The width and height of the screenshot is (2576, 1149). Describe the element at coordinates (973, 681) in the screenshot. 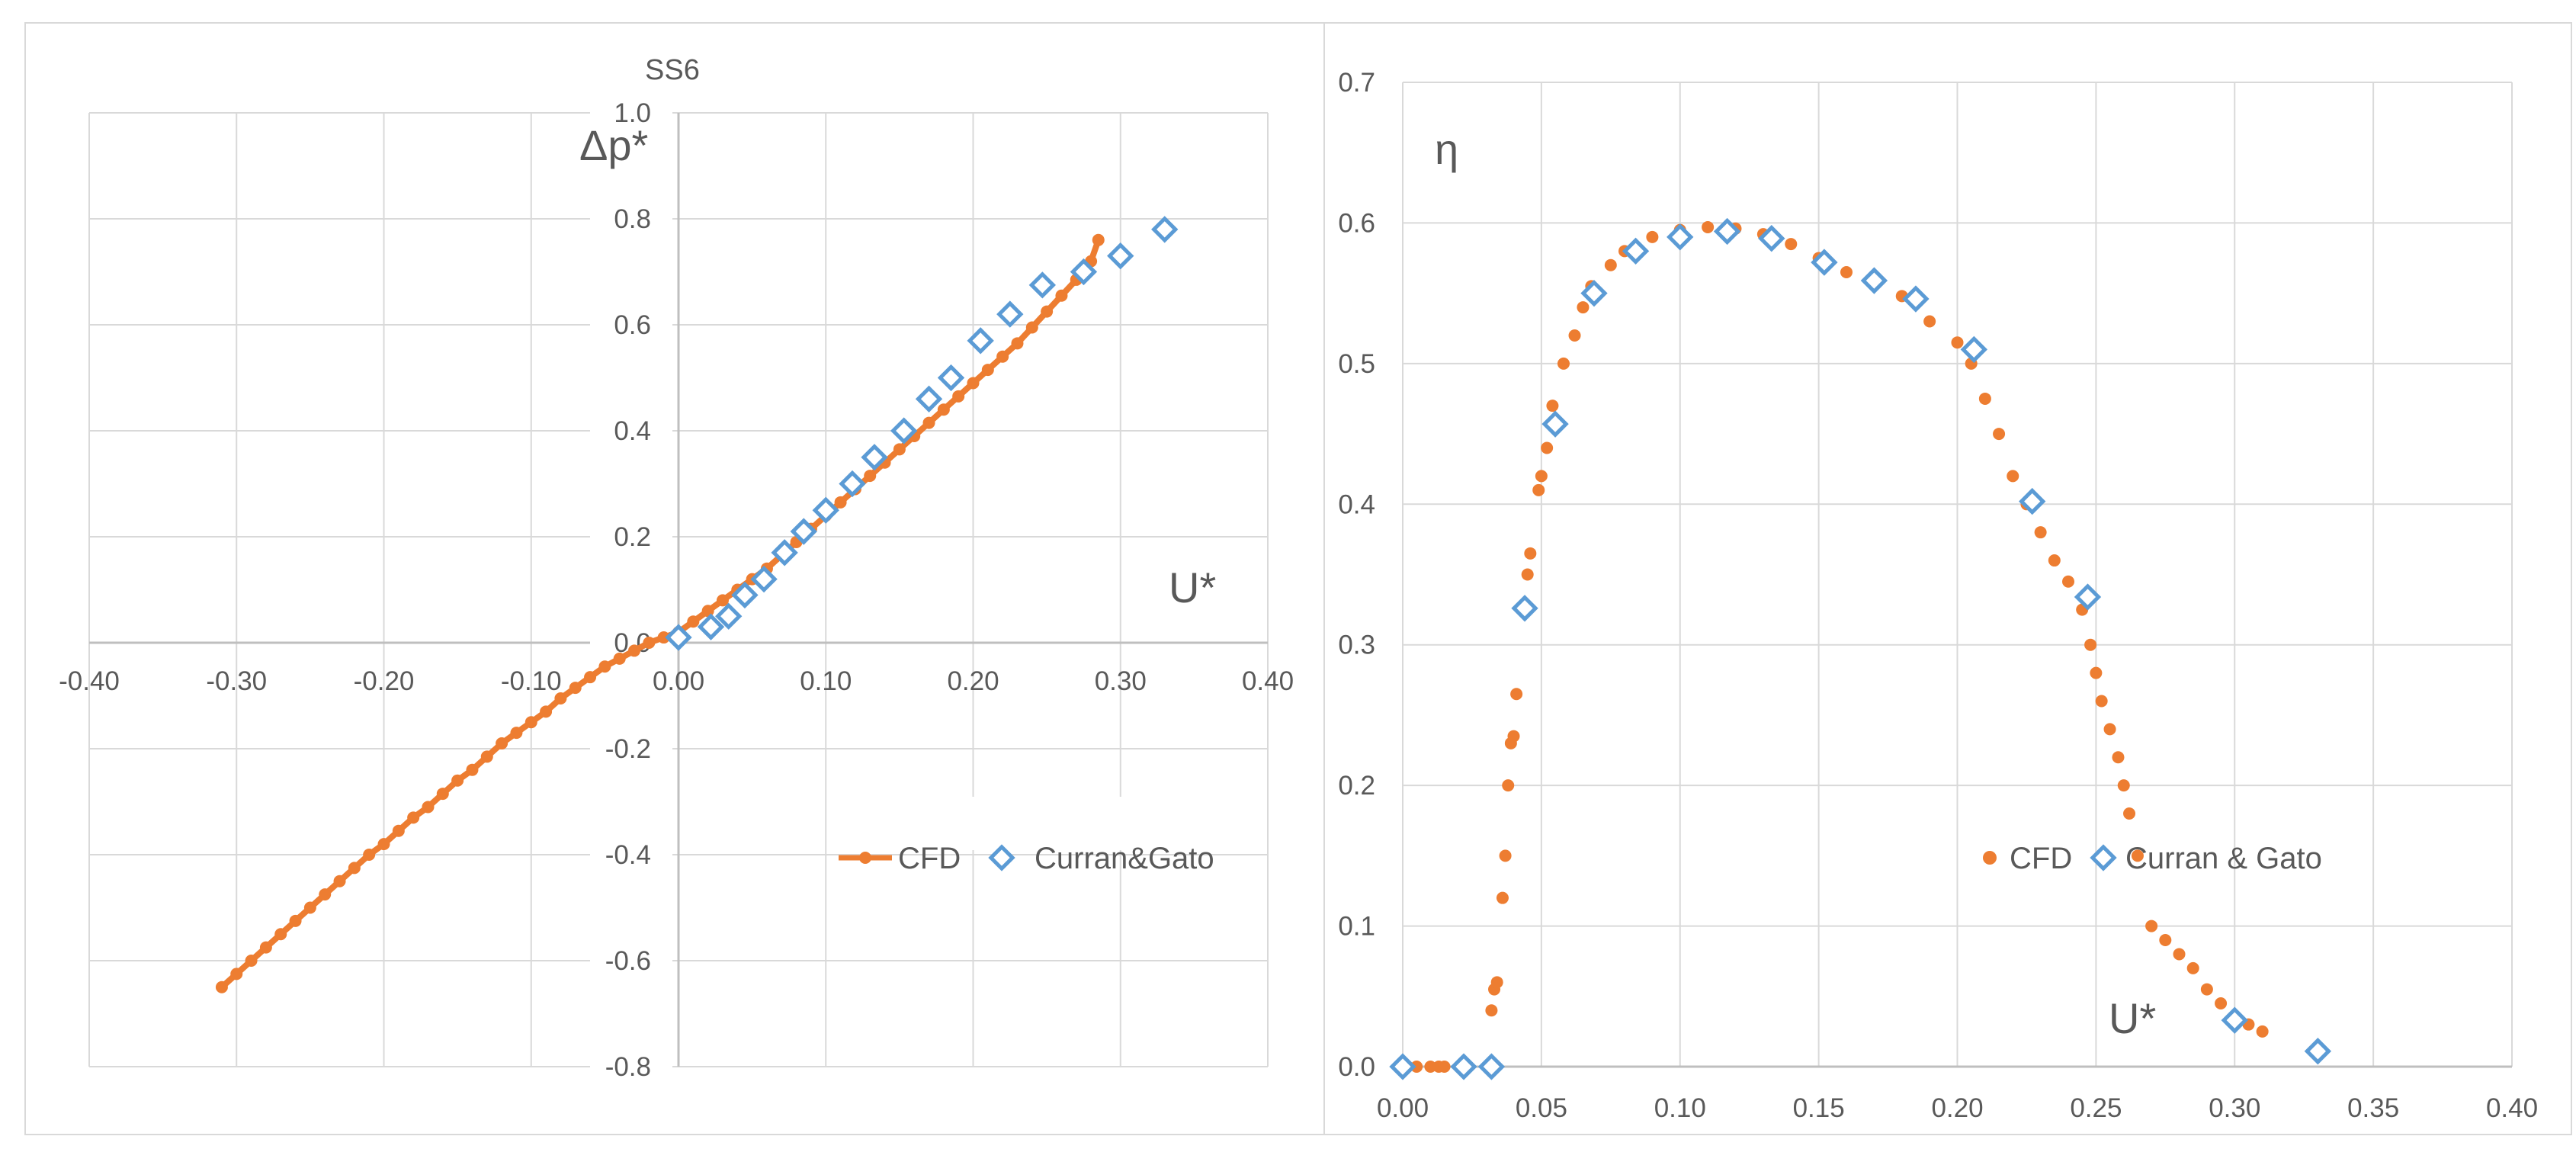

I see `x-tick-label: 0.20` at that location.